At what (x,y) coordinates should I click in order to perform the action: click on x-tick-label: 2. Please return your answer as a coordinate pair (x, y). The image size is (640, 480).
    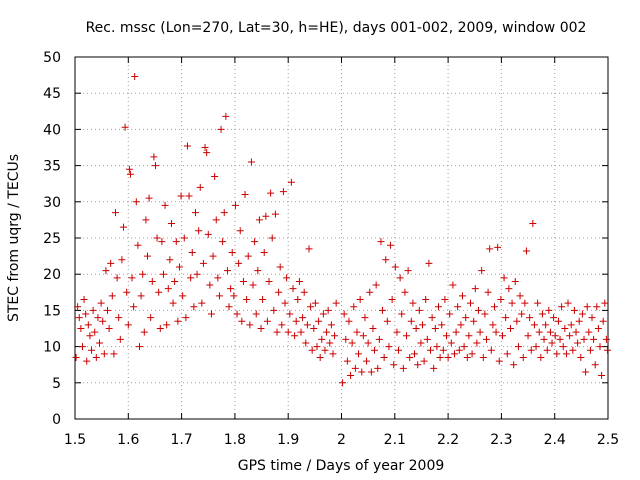
    Looking at the image, I should click on (341, 440).